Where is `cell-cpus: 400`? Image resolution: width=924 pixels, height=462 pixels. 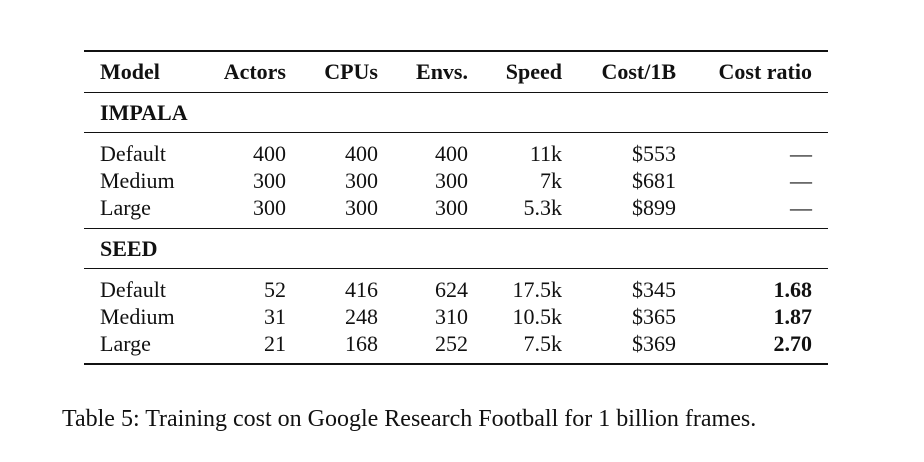
cell-cpus: 400 is located at coordinates (361, 153).